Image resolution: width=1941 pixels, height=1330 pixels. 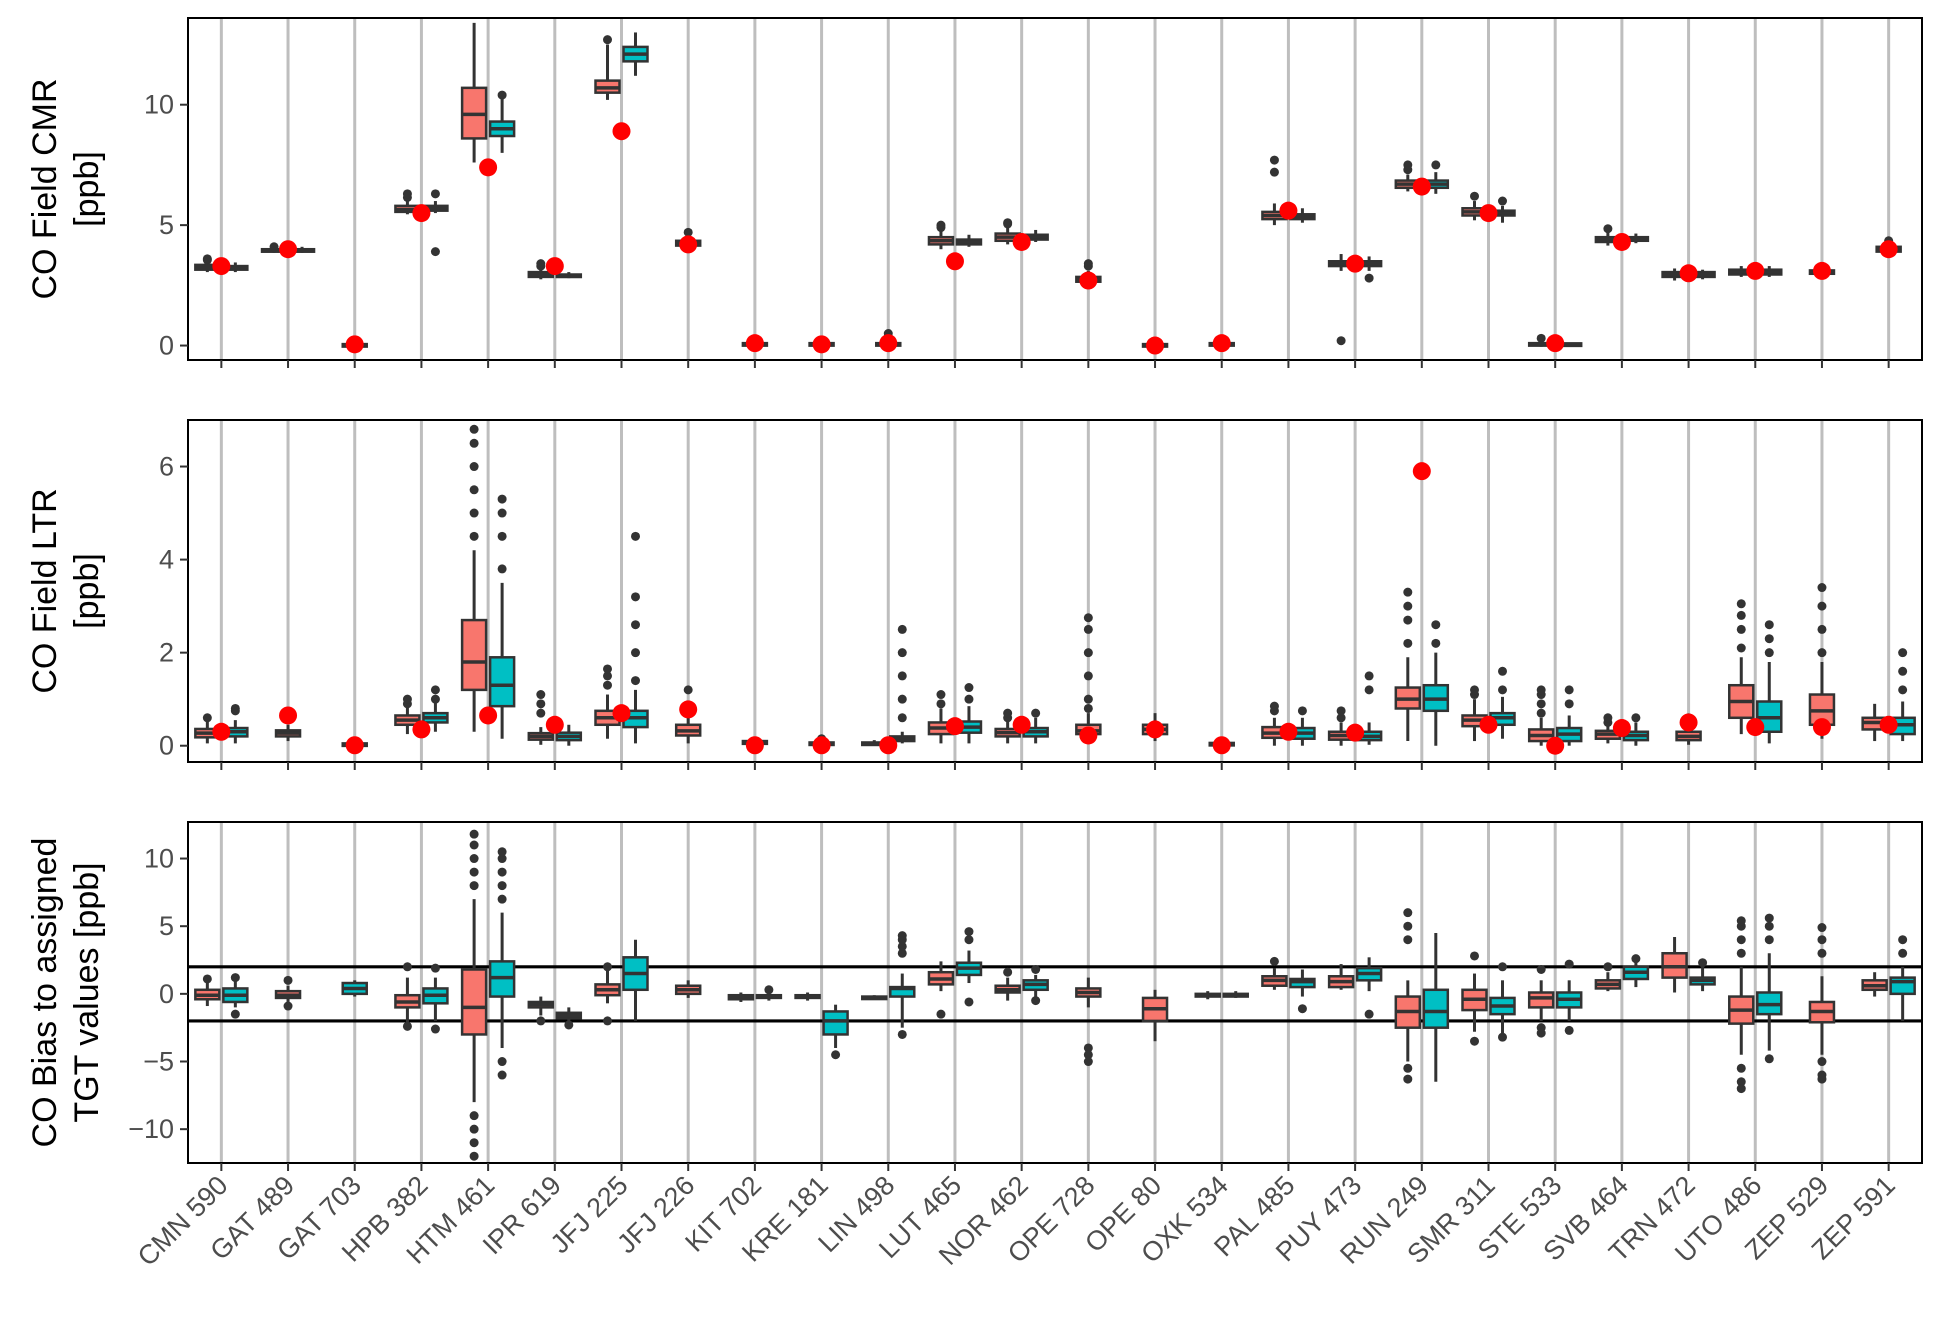 I want to click on box-svb-464-s1, so click(x=1608, y=977).